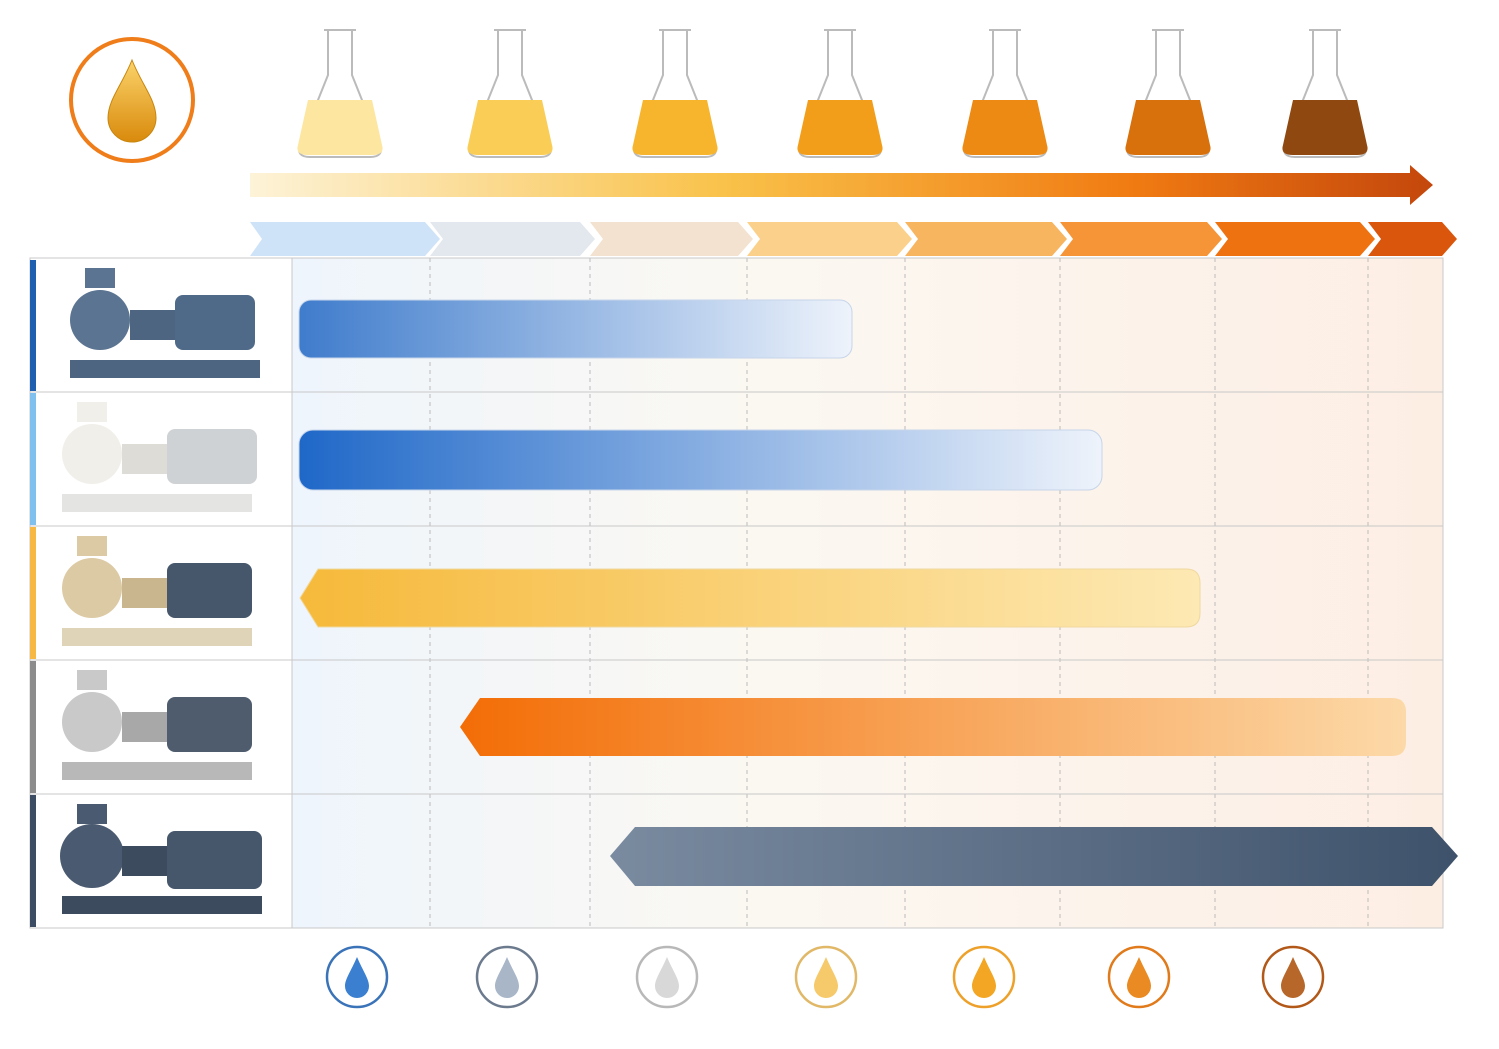 The width and height of the screenshot is (1499, 1049). What do you see at coordinates (825, 977) in the screenshot?
I see `viscosity-drops` at bounding box center [825, 977].